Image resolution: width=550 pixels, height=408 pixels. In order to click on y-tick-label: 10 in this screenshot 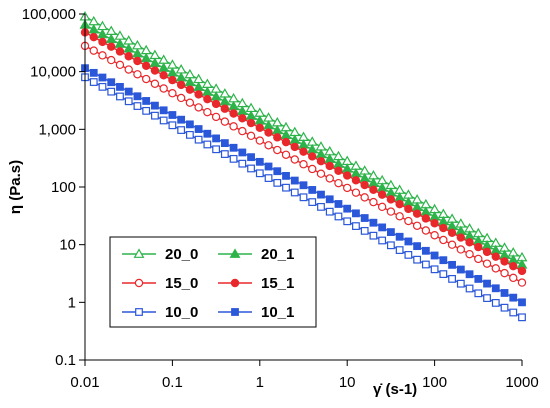, I will do `click(67, 245)`.